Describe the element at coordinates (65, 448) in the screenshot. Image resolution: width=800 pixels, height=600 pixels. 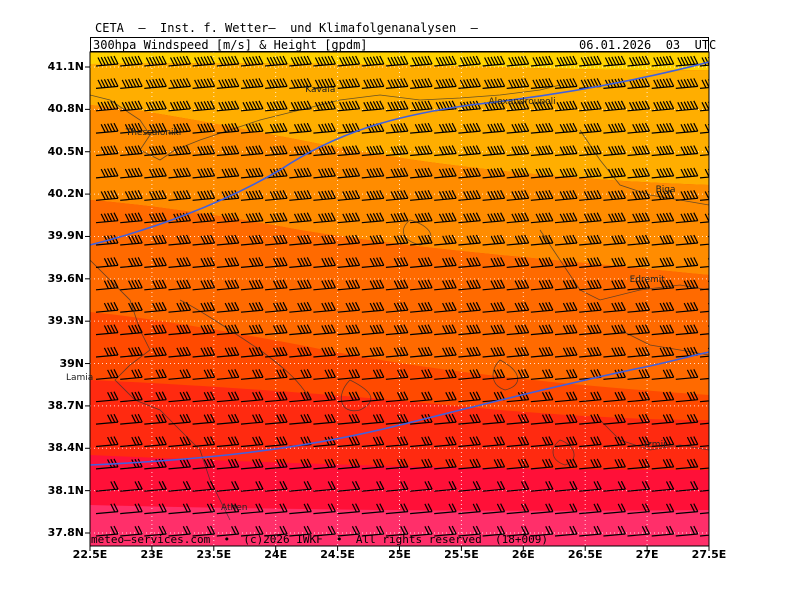
I see `y-tick-label: 38.4N` at that location.